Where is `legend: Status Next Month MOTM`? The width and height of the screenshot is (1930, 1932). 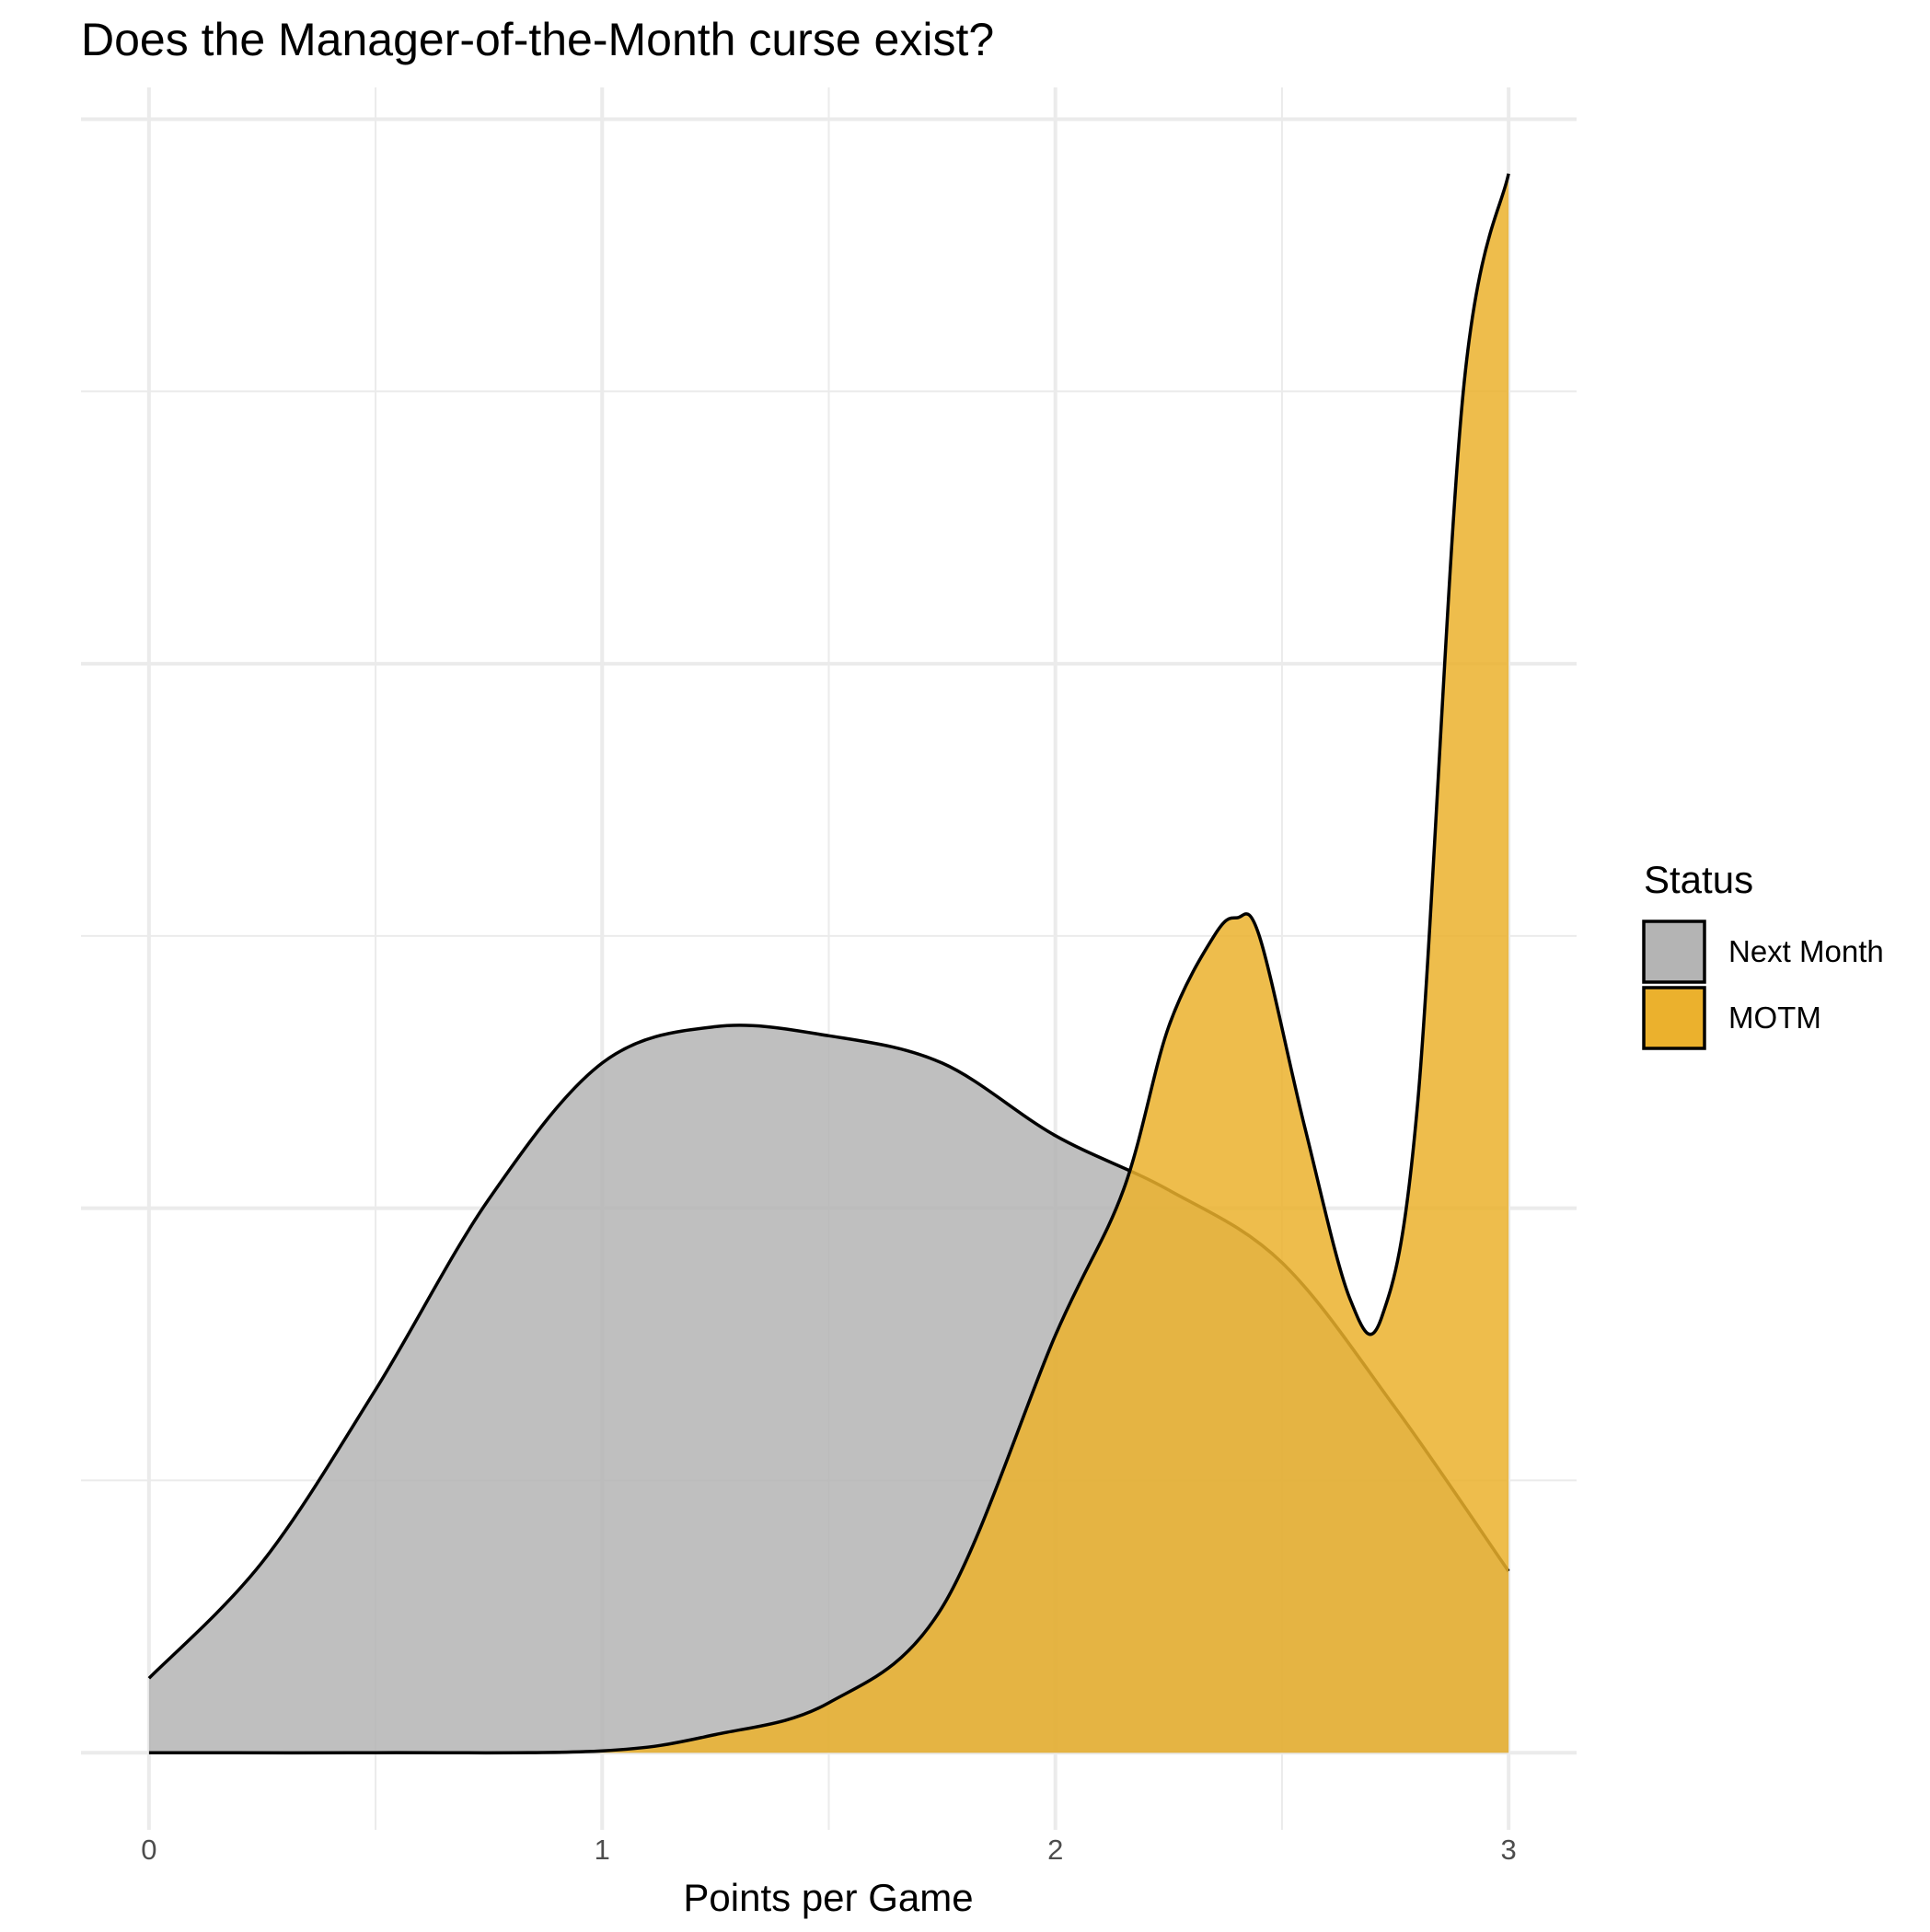
legend: Status Next Month MOTM is located at coordinates (1763, 954).